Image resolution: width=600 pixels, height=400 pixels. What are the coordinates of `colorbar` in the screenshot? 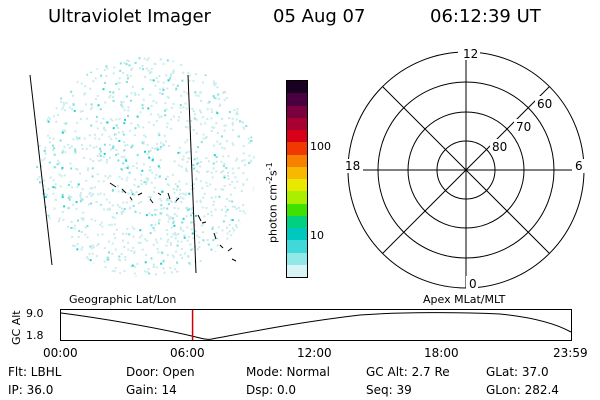 It's located at (297, 179).